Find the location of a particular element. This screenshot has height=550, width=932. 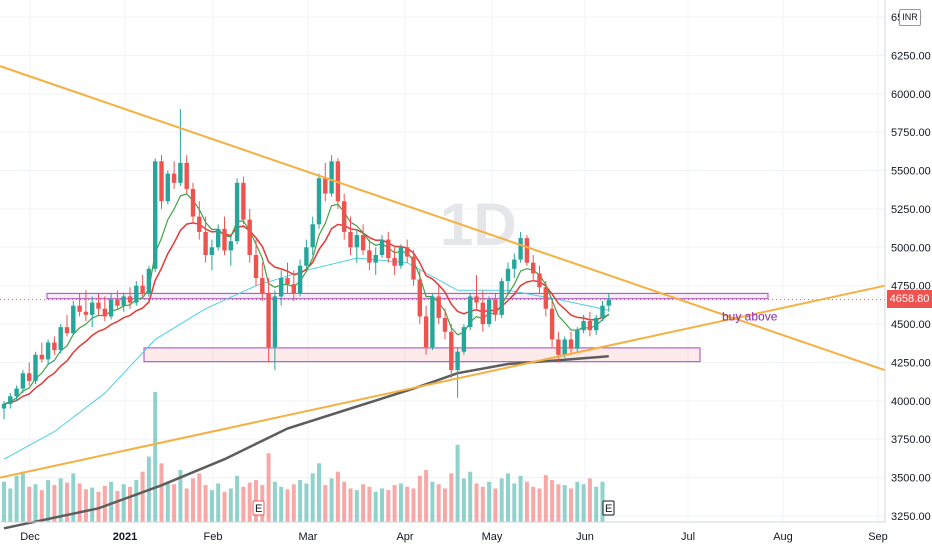

price-tick-label: 3500.00 is located at coordinates (911, 479).